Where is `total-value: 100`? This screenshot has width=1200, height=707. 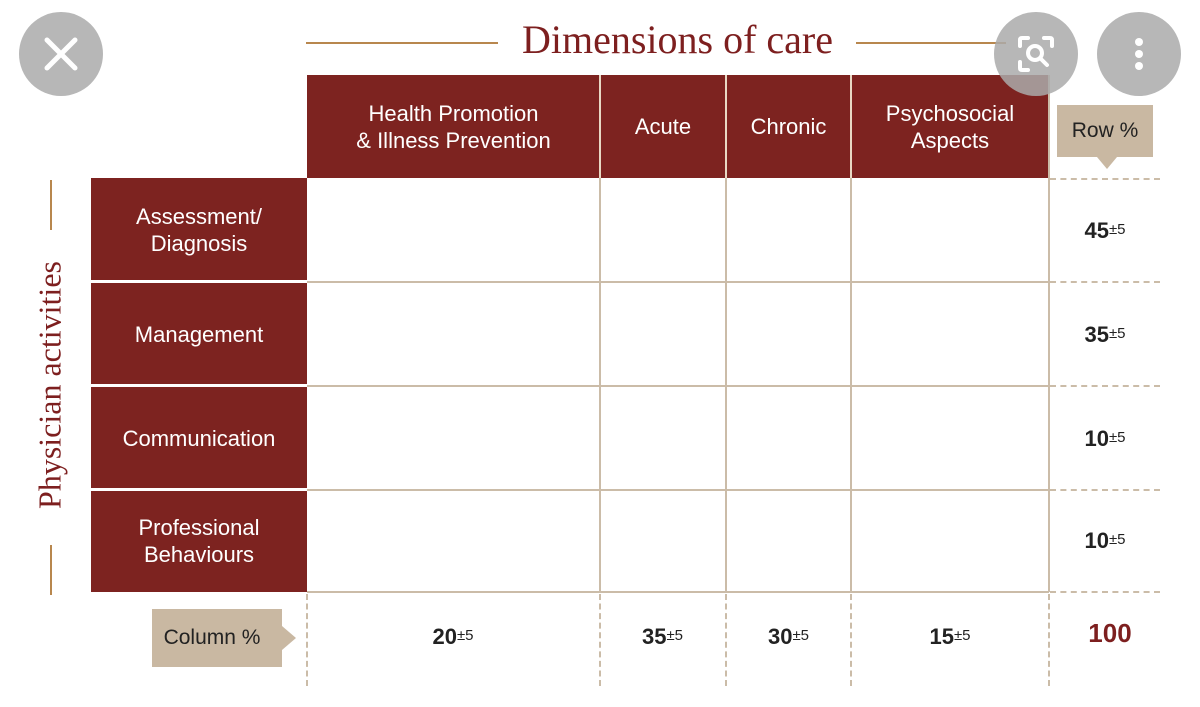
total-value: 100 is located at coordinates (1110, 633).